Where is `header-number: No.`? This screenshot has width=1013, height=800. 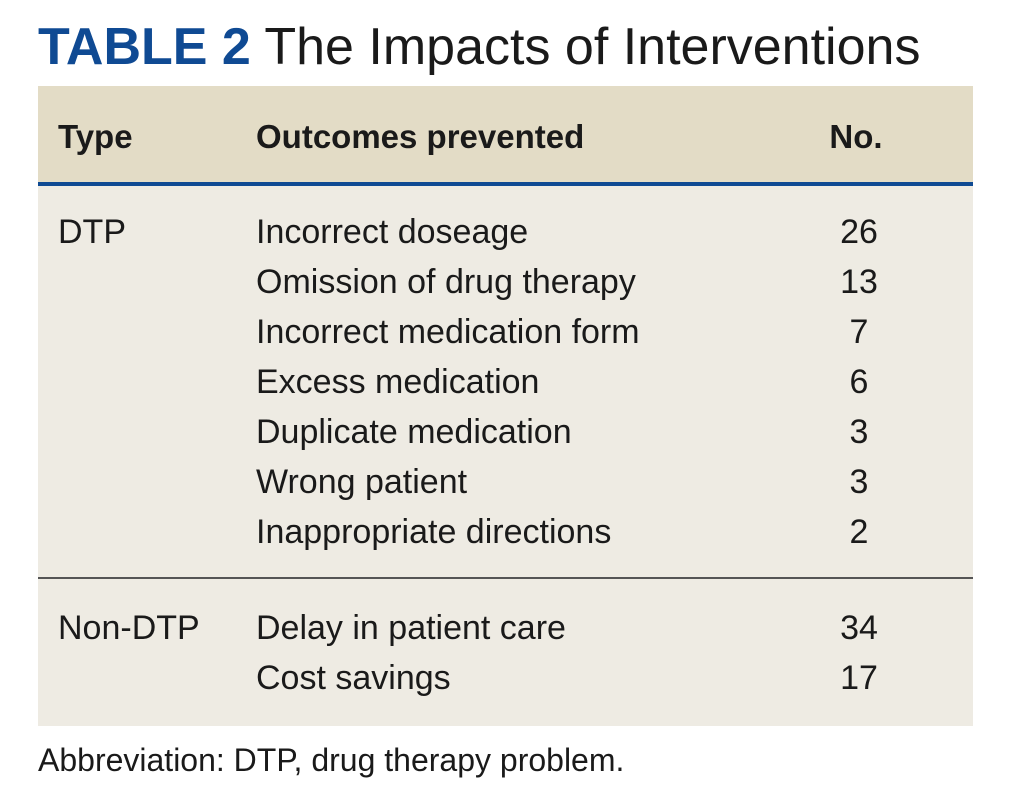
header-number: No. is located at coordinates (856, 136).